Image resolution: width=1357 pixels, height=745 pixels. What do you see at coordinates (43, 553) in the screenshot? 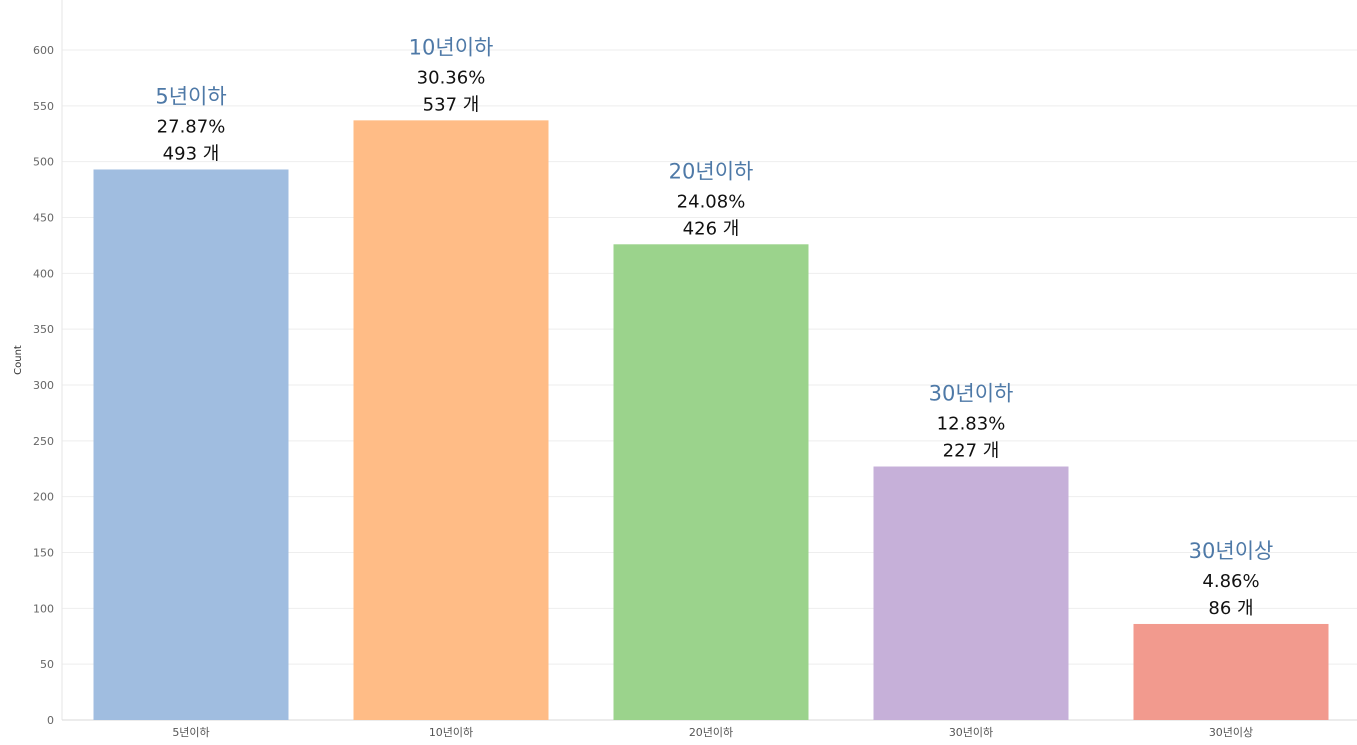
I see `y-tick-label: 150` at bounding box center [43, 553].